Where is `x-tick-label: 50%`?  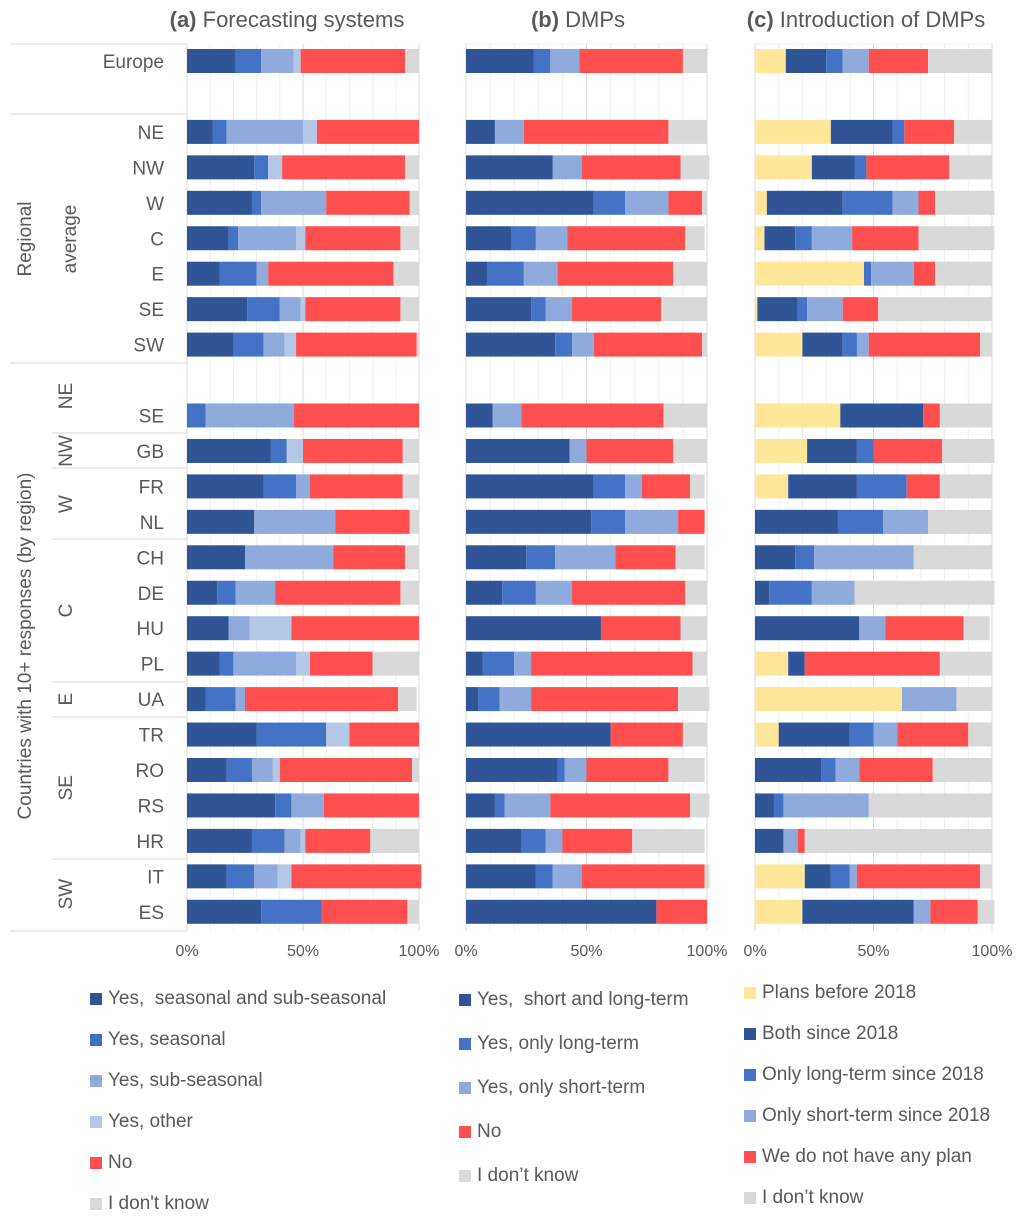 x-tick-label: 50% is located at coordinates (586, 951).